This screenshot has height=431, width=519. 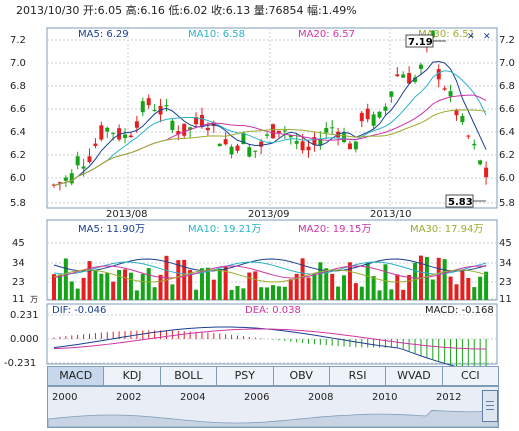 What do you see at coordinates (18, 109) in the screenshot?
I see `price-ytick: 6.6` at bounding box center [18, 109].